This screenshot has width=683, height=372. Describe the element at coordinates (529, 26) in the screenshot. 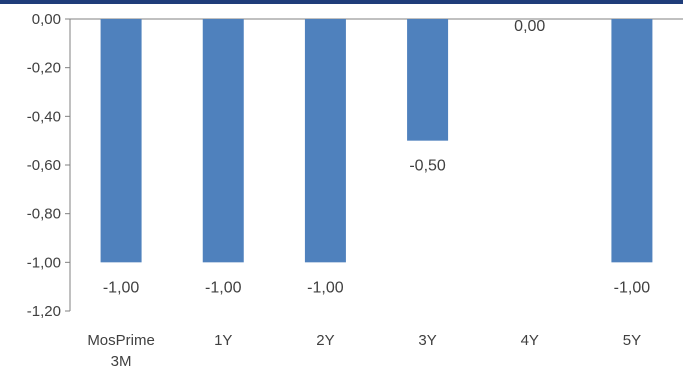

I see `data-label: 0,00` at that location.